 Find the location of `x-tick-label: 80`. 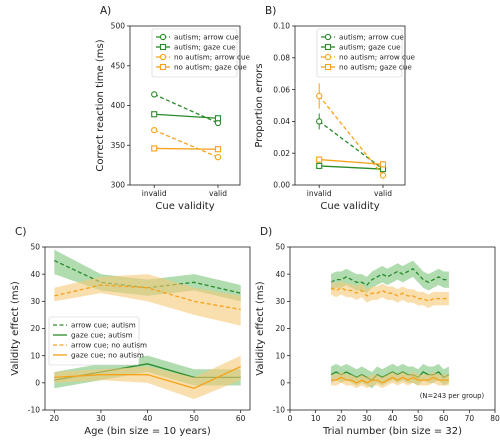

x-tick-label: 80 is located at coordinates (495, 418).